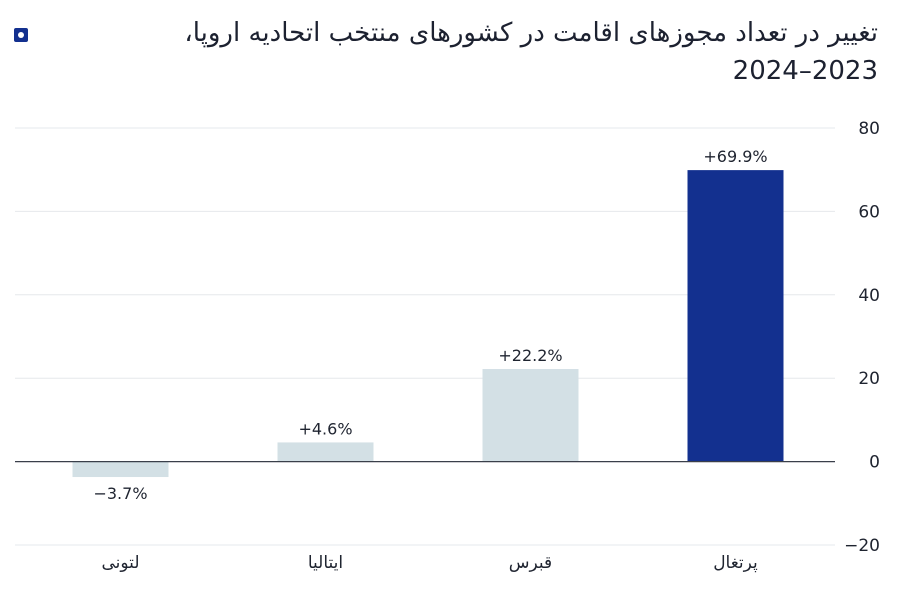 Image resolution: width=900 pixels, height=600 pixels. Describe the element at coordinates (530, 355) in the screenshot. I see `data-label: +22.2%` at that location.